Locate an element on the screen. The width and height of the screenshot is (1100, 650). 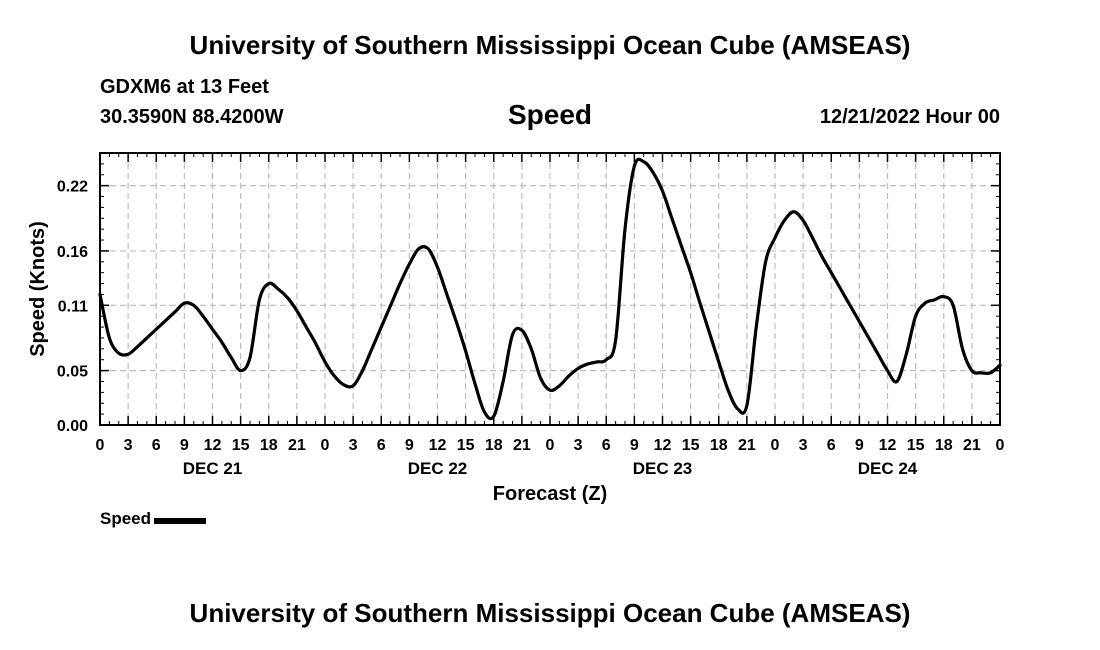
legend-label: Speed is located at coordinates (126, 518).